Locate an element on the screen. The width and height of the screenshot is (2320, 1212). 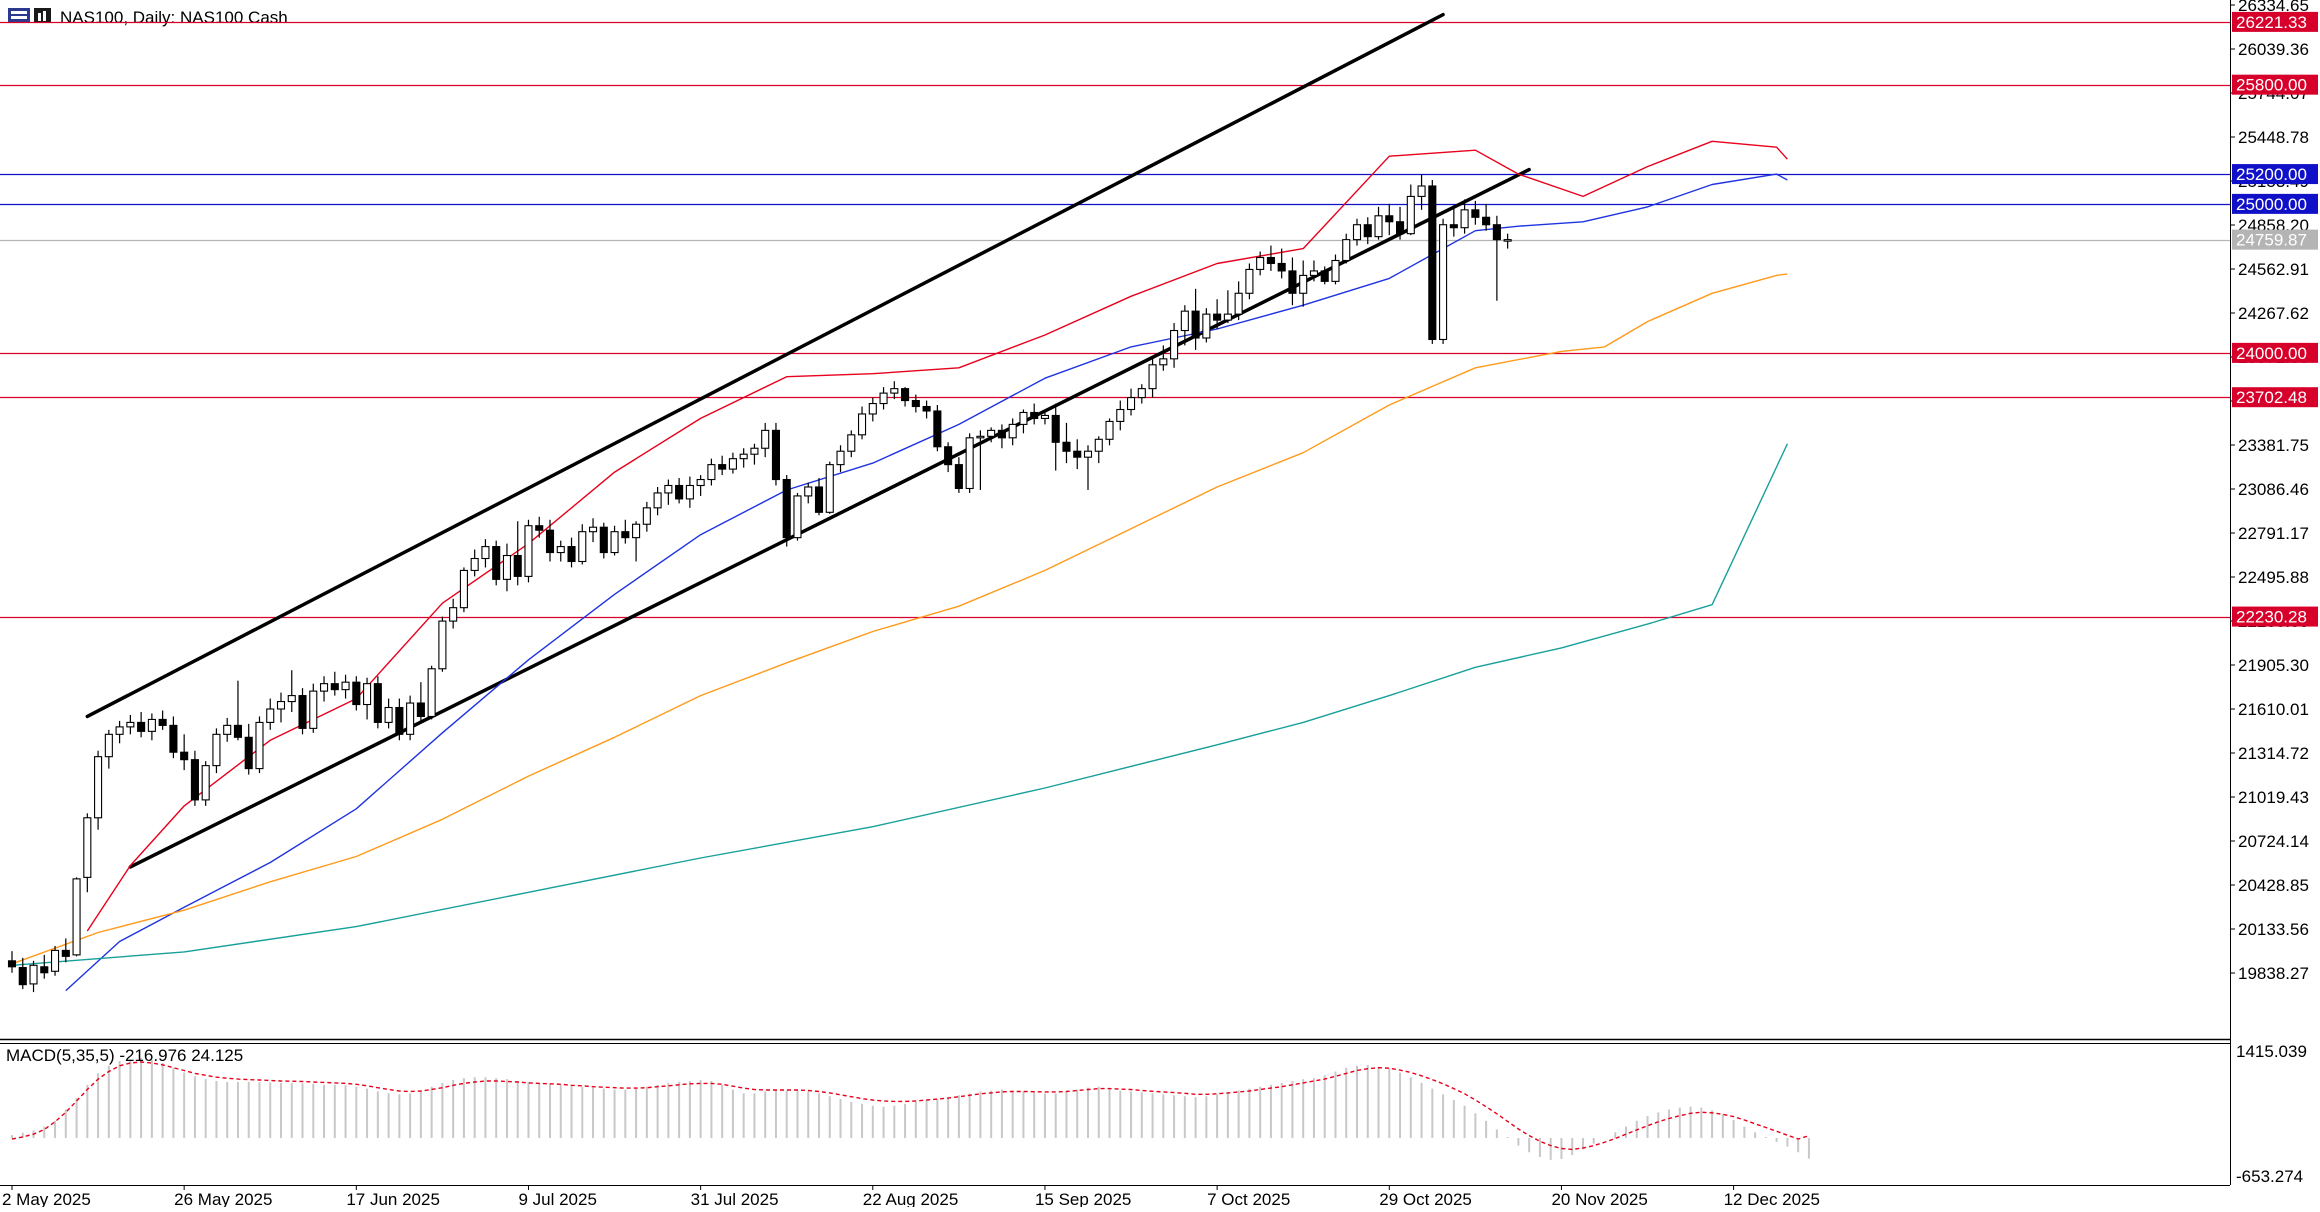
price-tick-label: 26334.65 is located at coordinates (2273, 7).